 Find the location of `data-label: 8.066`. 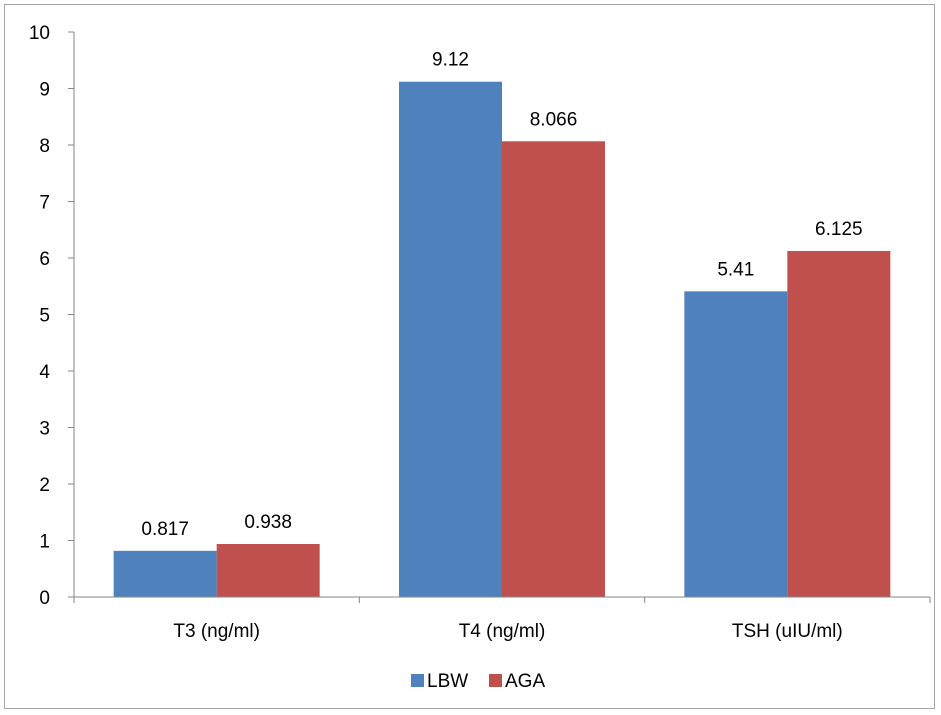

data-label: 8.066 is located at coordinates (554, 119).